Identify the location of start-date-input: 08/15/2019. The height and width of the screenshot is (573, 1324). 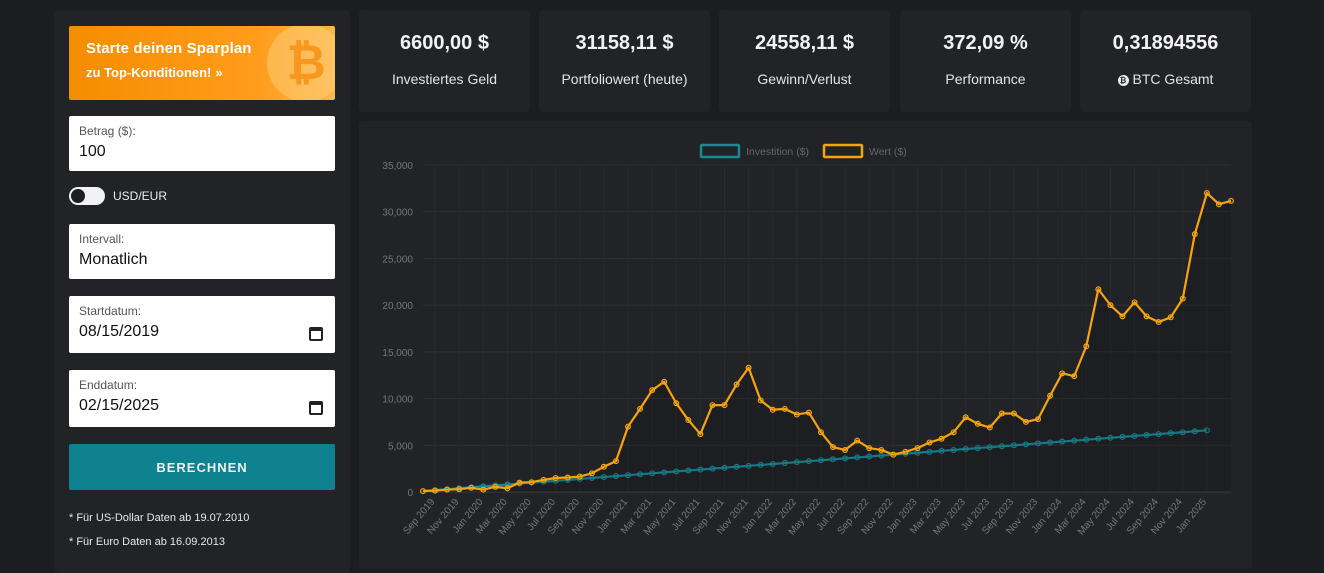
(119, 331).